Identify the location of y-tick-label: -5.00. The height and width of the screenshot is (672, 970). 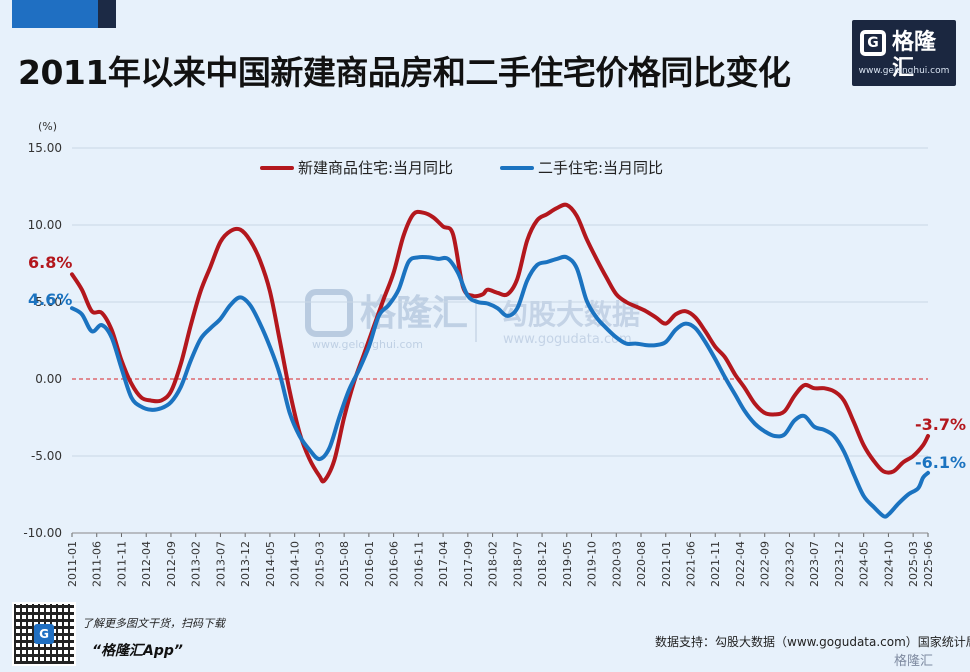
(46, 456).